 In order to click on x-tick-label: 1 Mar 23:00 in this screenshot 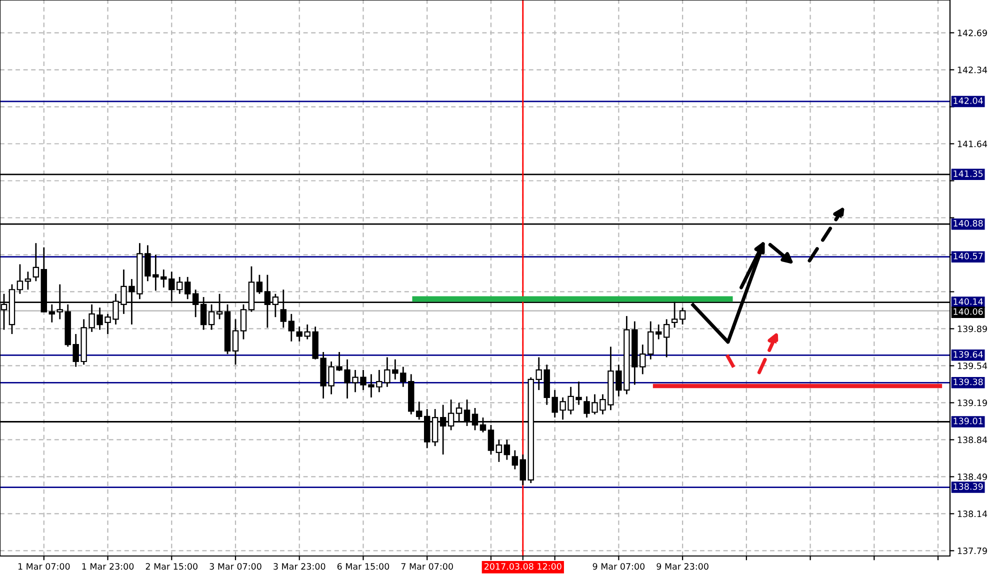, I will do `click(108, 566)`.